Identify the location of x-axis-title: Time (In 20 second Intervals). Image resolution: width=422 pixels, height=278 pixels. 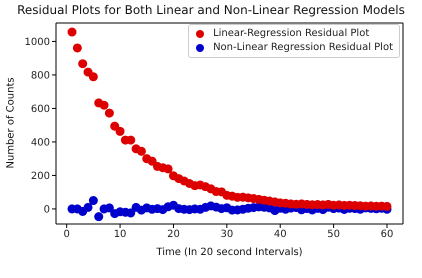
(229, 252).